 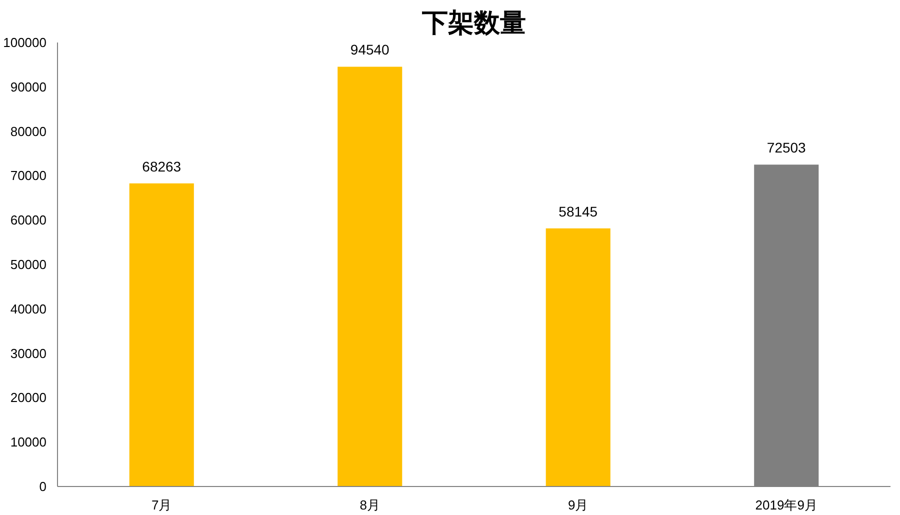 What do you see at coordinates (28, 398) in the screenshot?
I see `y-tick-label: 20000` at bounding box center [28, 398].